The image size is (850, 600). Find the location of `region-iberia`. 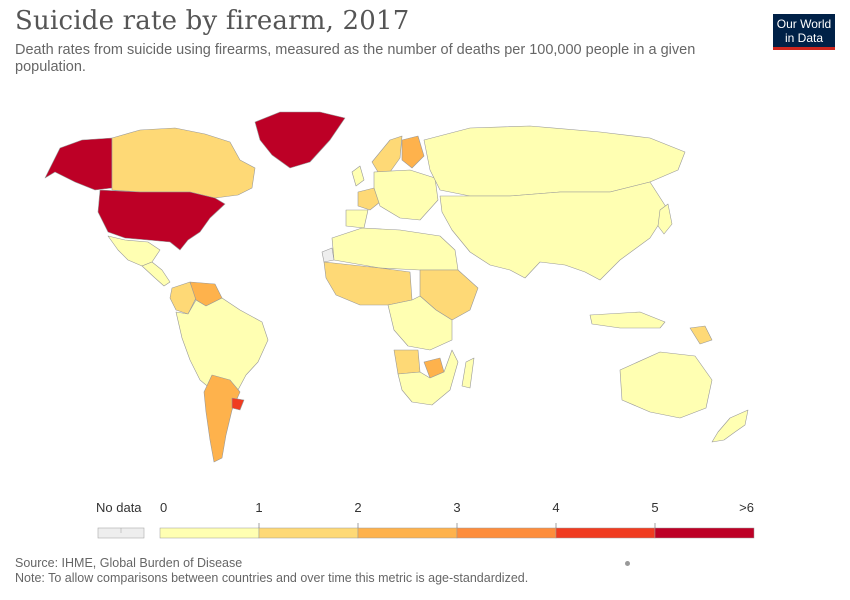

region-iberia is located at coordinates (357, 219).